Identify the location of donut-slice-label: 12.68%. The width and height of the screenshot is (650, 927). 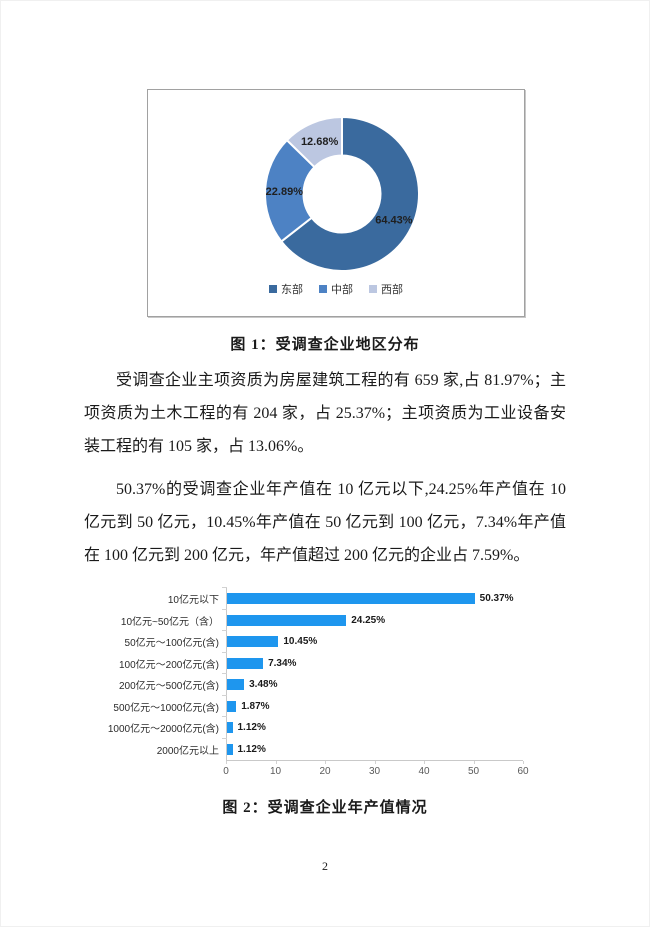
(320, 142).